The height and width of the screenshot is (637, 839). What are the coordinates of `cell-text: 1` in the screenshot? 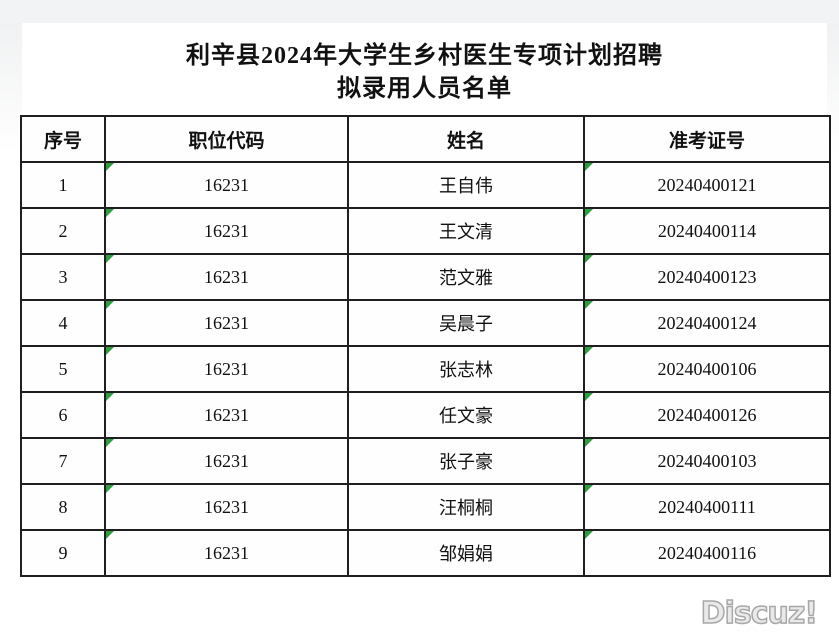 It's located at (63, 184).